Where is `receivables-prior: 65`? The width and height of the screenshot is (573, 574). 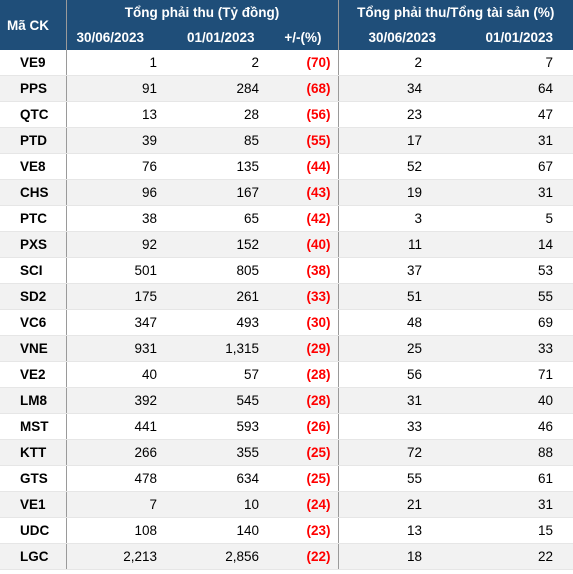
receivables-prior: 65 is located at coordinates (216, 218).